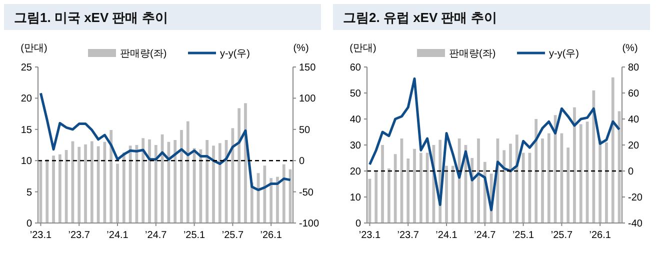 The image size is (658, 273). Describe the element at coordinates (356, 146) in the screenshot. I see `y-tick-label: 30` at that location.